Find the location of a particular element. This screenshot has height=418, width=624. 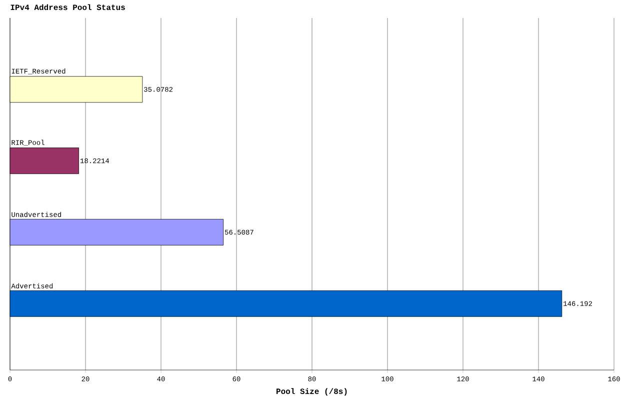

chart-title: IPv4 Address Pool Status is located at coordinates (67, 7).